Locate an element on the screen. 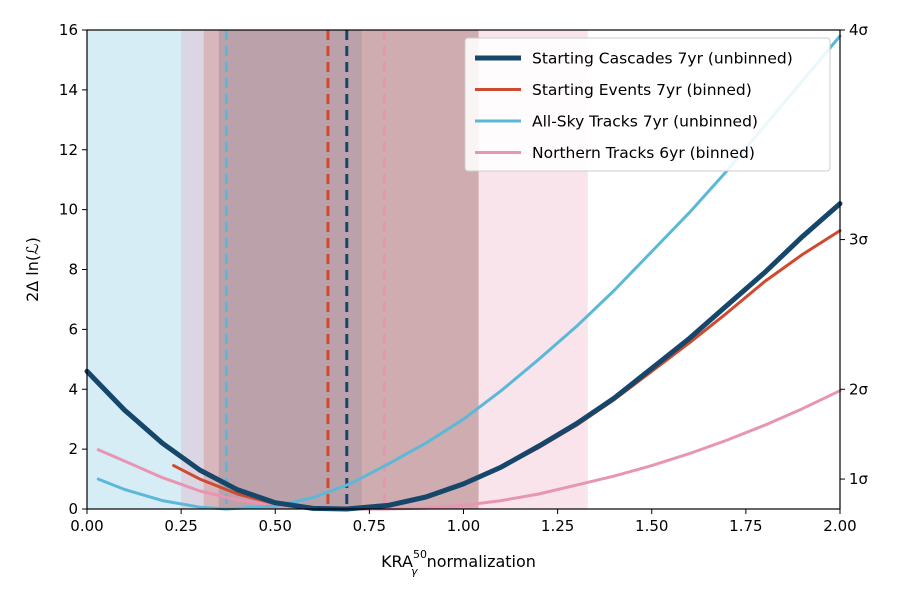 Image resolution: width=900 pixels, height=600 pixels. x-tick-label-5: 1.25 is located at coordinates (557, 526).